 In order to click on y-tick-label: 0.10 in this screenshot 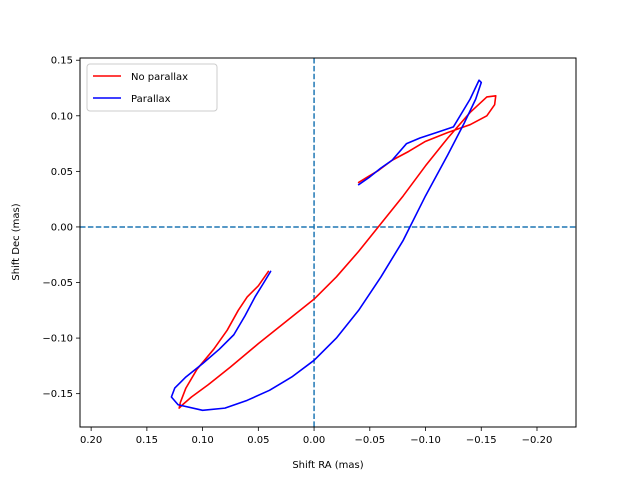, I will do `click(62, 116)`.